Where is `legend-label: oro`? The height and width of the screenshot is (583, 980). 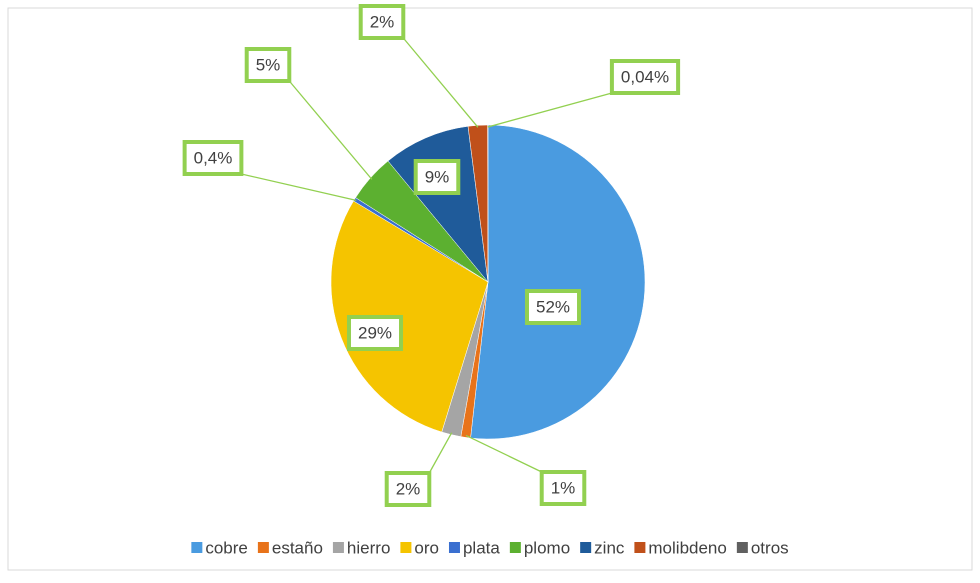 legend-label: oro is located at coordinates (426, 547).